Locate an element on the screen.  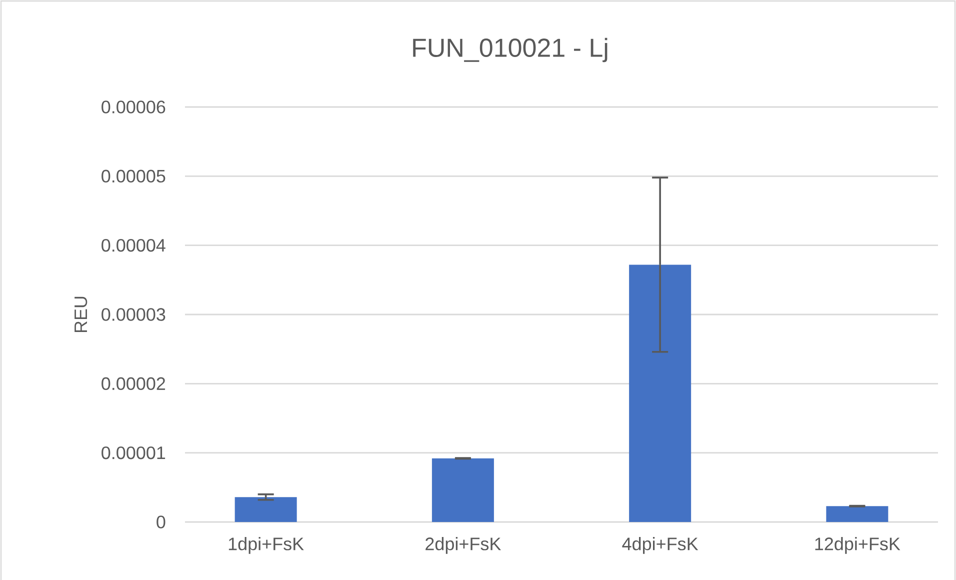
y-tick-label: 0.00006 is located at coordinates (134, 107).